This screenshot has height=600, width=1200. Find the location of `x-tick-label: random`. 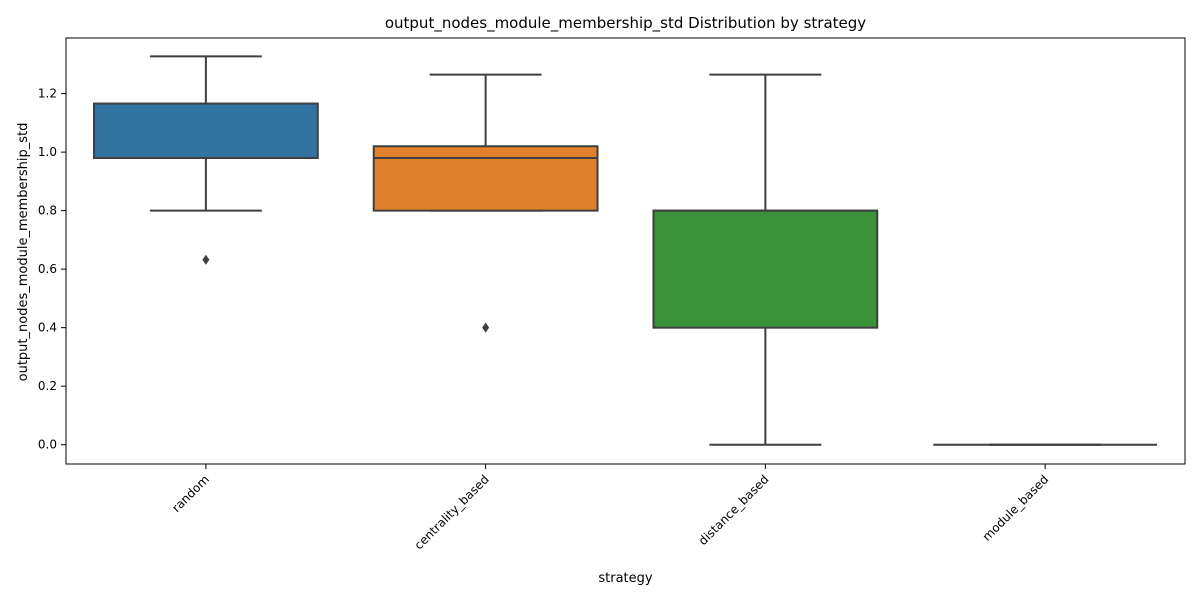

x-tick-label: random is located at coordinates (190, 493).